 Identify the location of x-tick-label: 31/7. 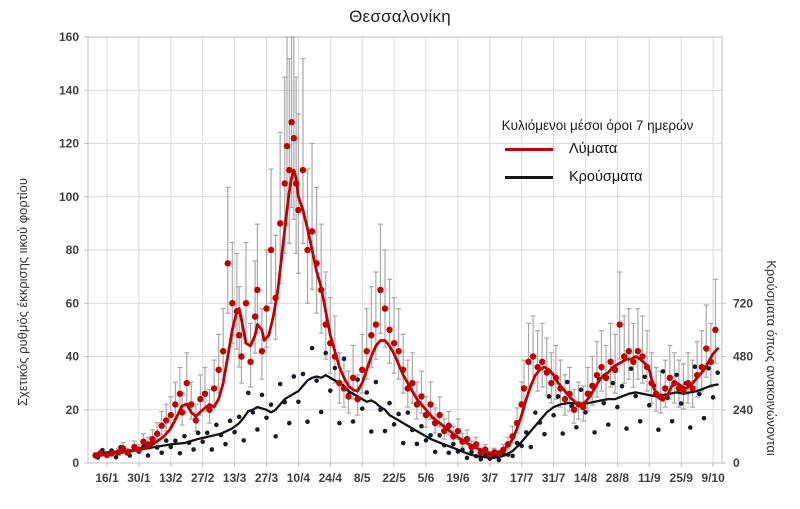
(554, 478).